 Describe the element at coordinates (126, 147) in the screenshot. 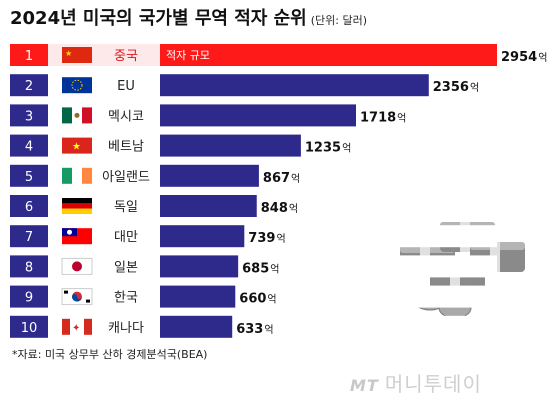

I see `category-label: 베트남` at that location.